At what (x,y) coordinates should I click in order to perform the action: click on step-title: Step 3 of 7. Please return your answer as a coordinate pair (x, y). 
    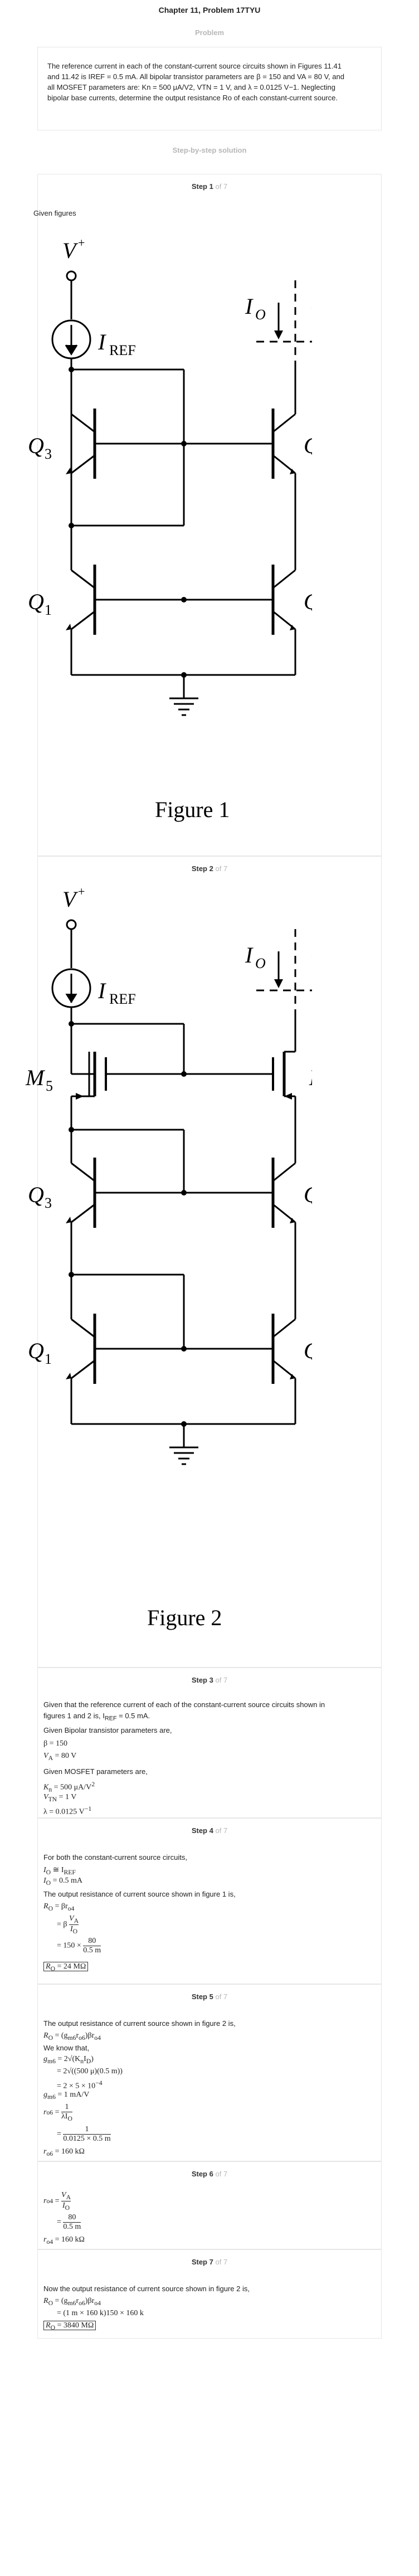
    Looking at the image, I should click on (209, 1680).